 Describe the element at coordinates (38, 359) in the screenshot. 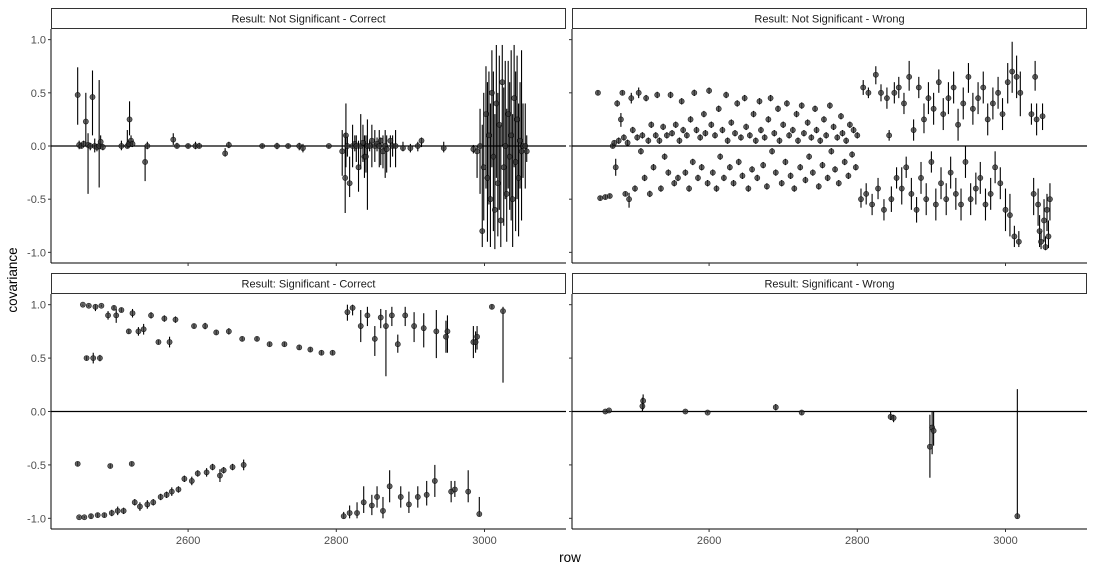

I see `y-tick-label: 0.5` at that location.